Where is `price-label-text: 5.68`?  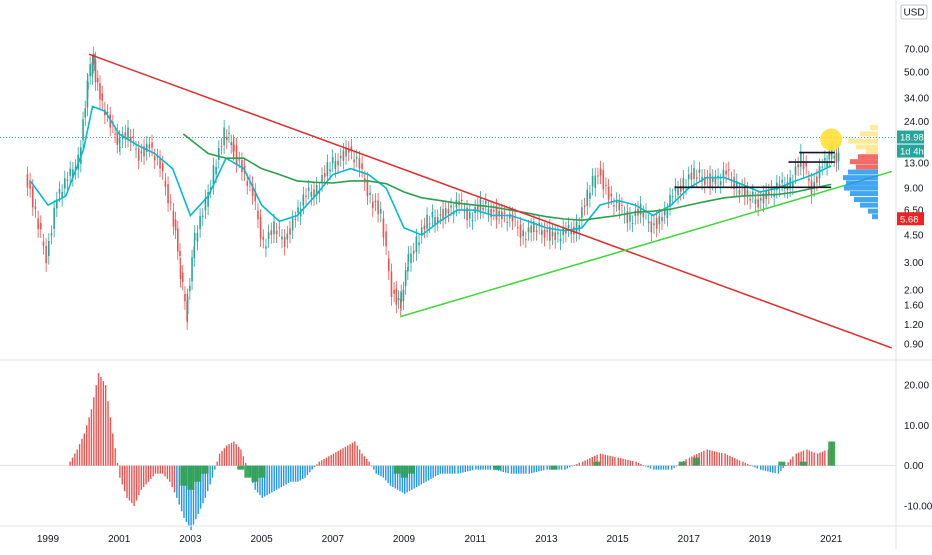
price-label-text: 5.68 is located at coordinates (909, 219).